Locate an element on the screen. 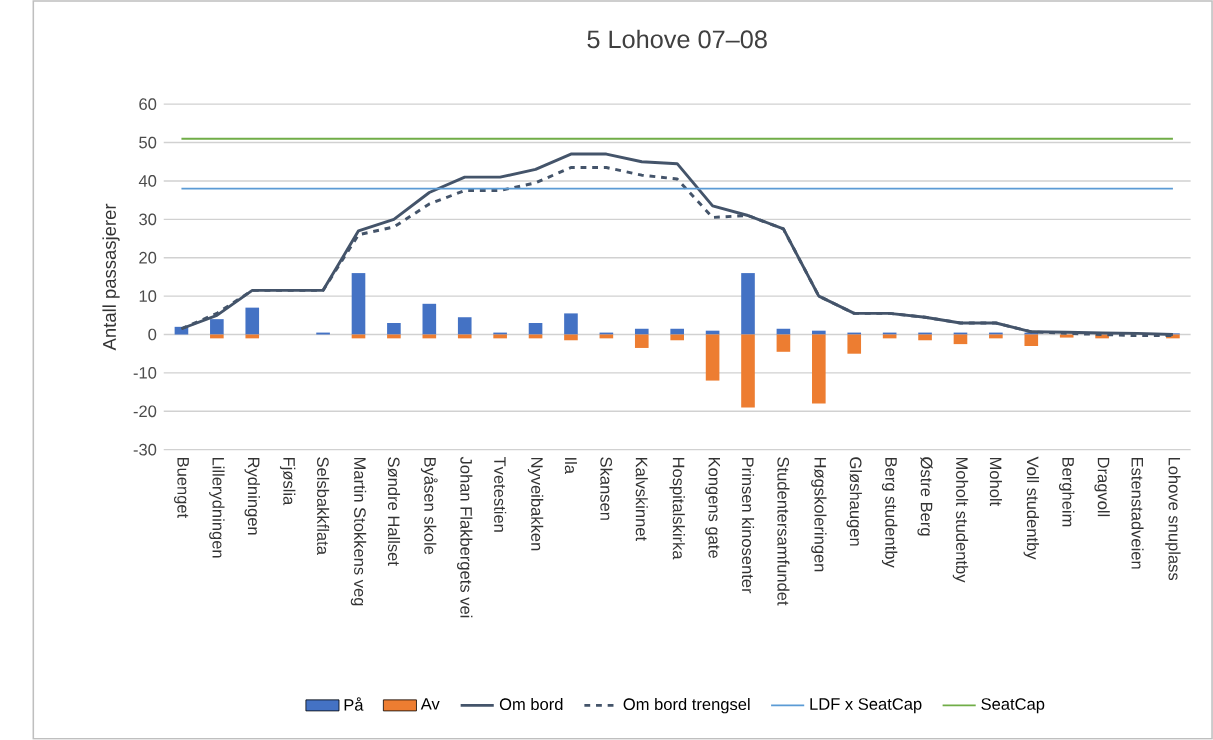 The width and height of the screenshot is (1213, 740). x-tick-label: Moholt is located at coordinates (995, 482).